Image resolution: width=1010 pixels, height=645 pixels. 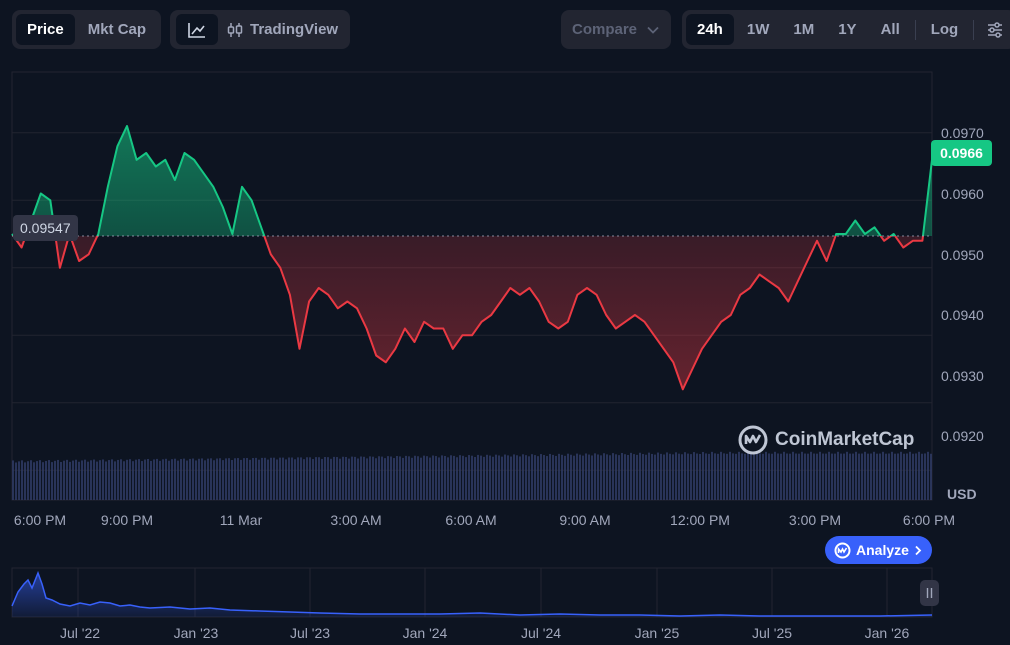 I want to click on market-cap-tab: Mkt Cap, so click(x=117, y=29).